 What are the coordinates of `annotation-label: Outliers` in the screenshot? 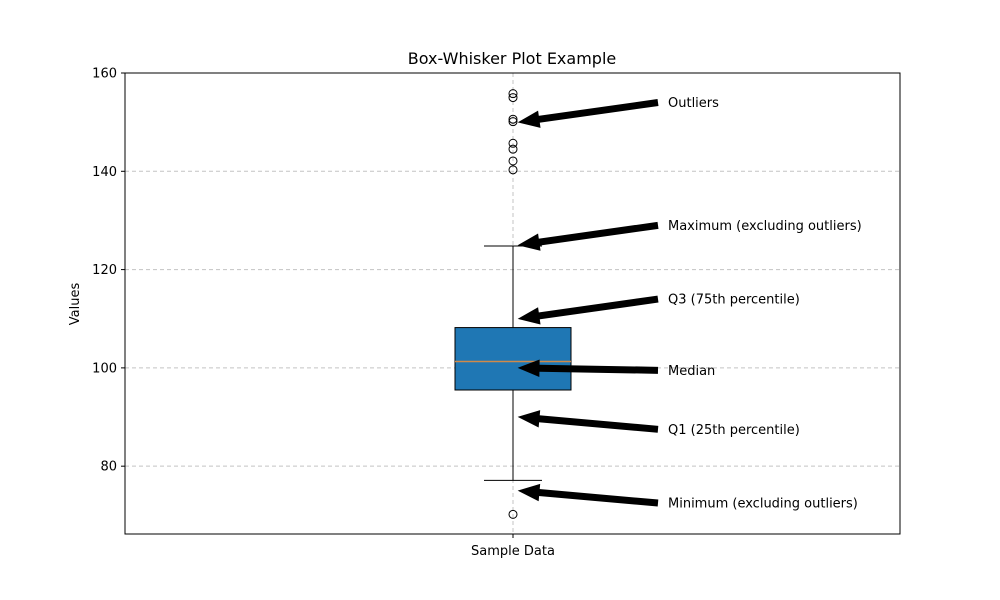 It's located at (693, 103).